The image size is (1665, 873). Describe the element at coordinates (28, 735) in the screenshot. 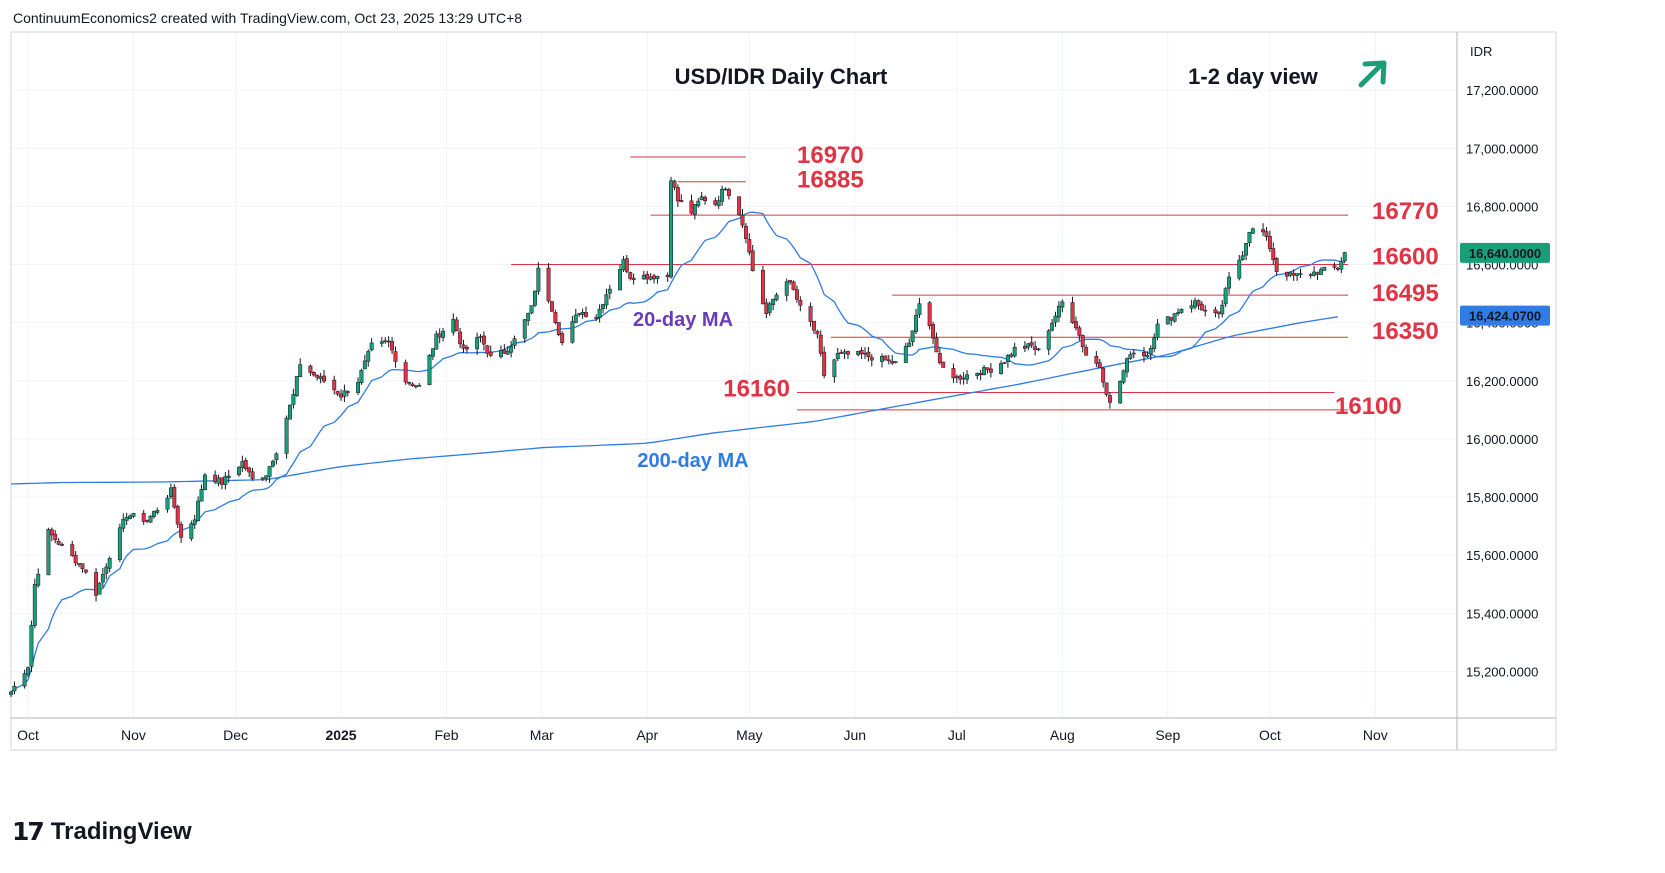

I see `time-tick-label: Oct` at that location.